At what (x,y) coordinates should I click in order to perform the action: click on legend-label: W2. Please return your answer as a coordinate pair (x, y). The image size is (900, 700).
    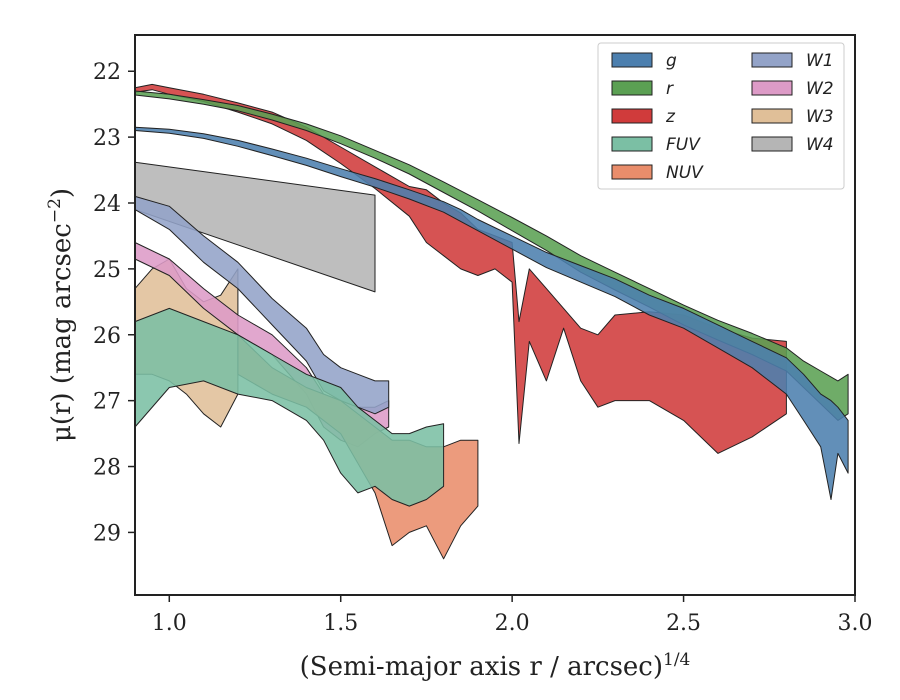
    Looking at the image, I should click on (820, 89).